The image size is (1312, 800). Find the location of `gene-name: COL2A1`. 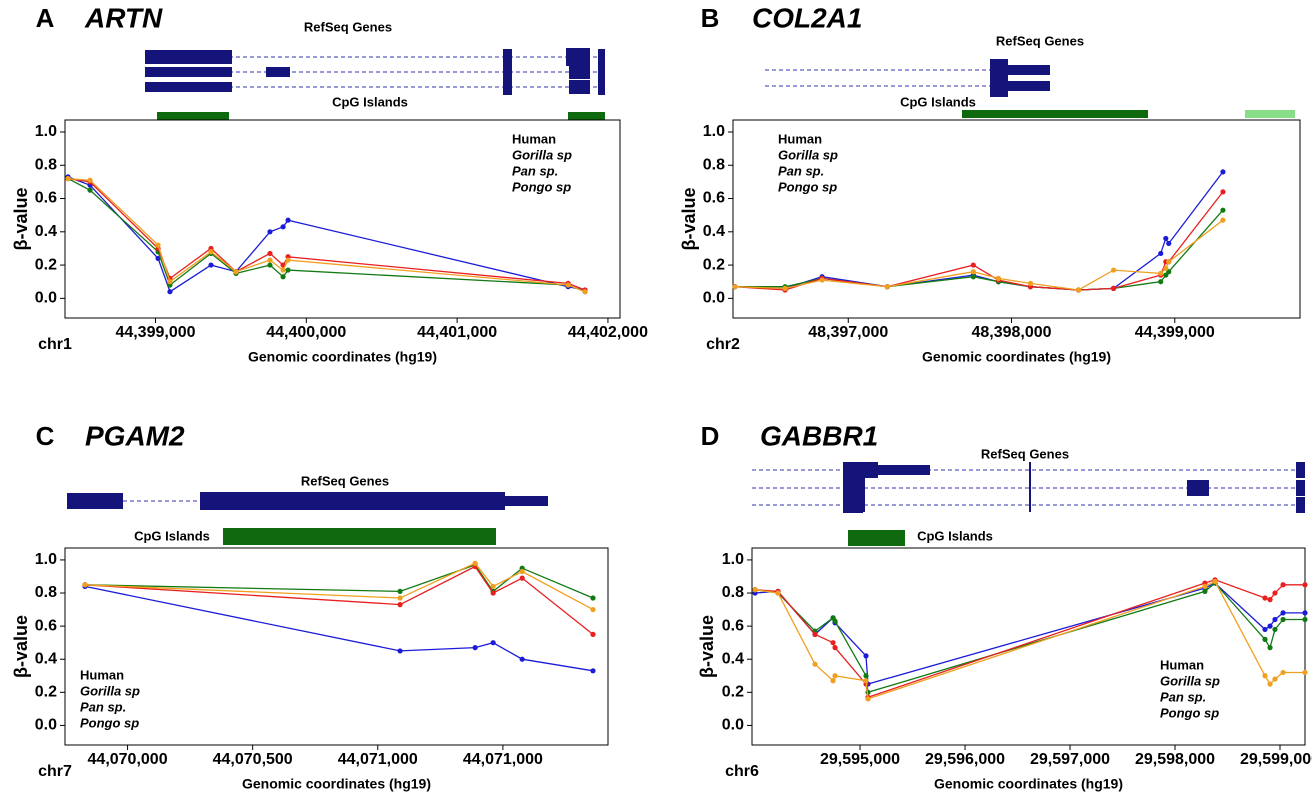

gene-name: COL2A1 is located at coordinates (807, 17).